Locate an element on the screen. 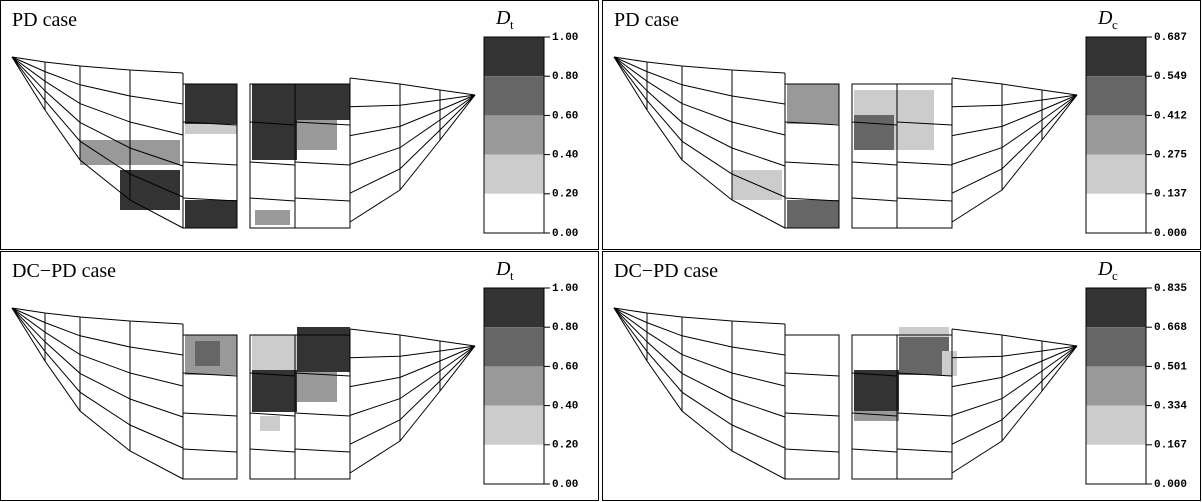 The height and width of the screenshot is (502, 1202). legend-tick-label: 0.60 is located at coordinates (565, 367).